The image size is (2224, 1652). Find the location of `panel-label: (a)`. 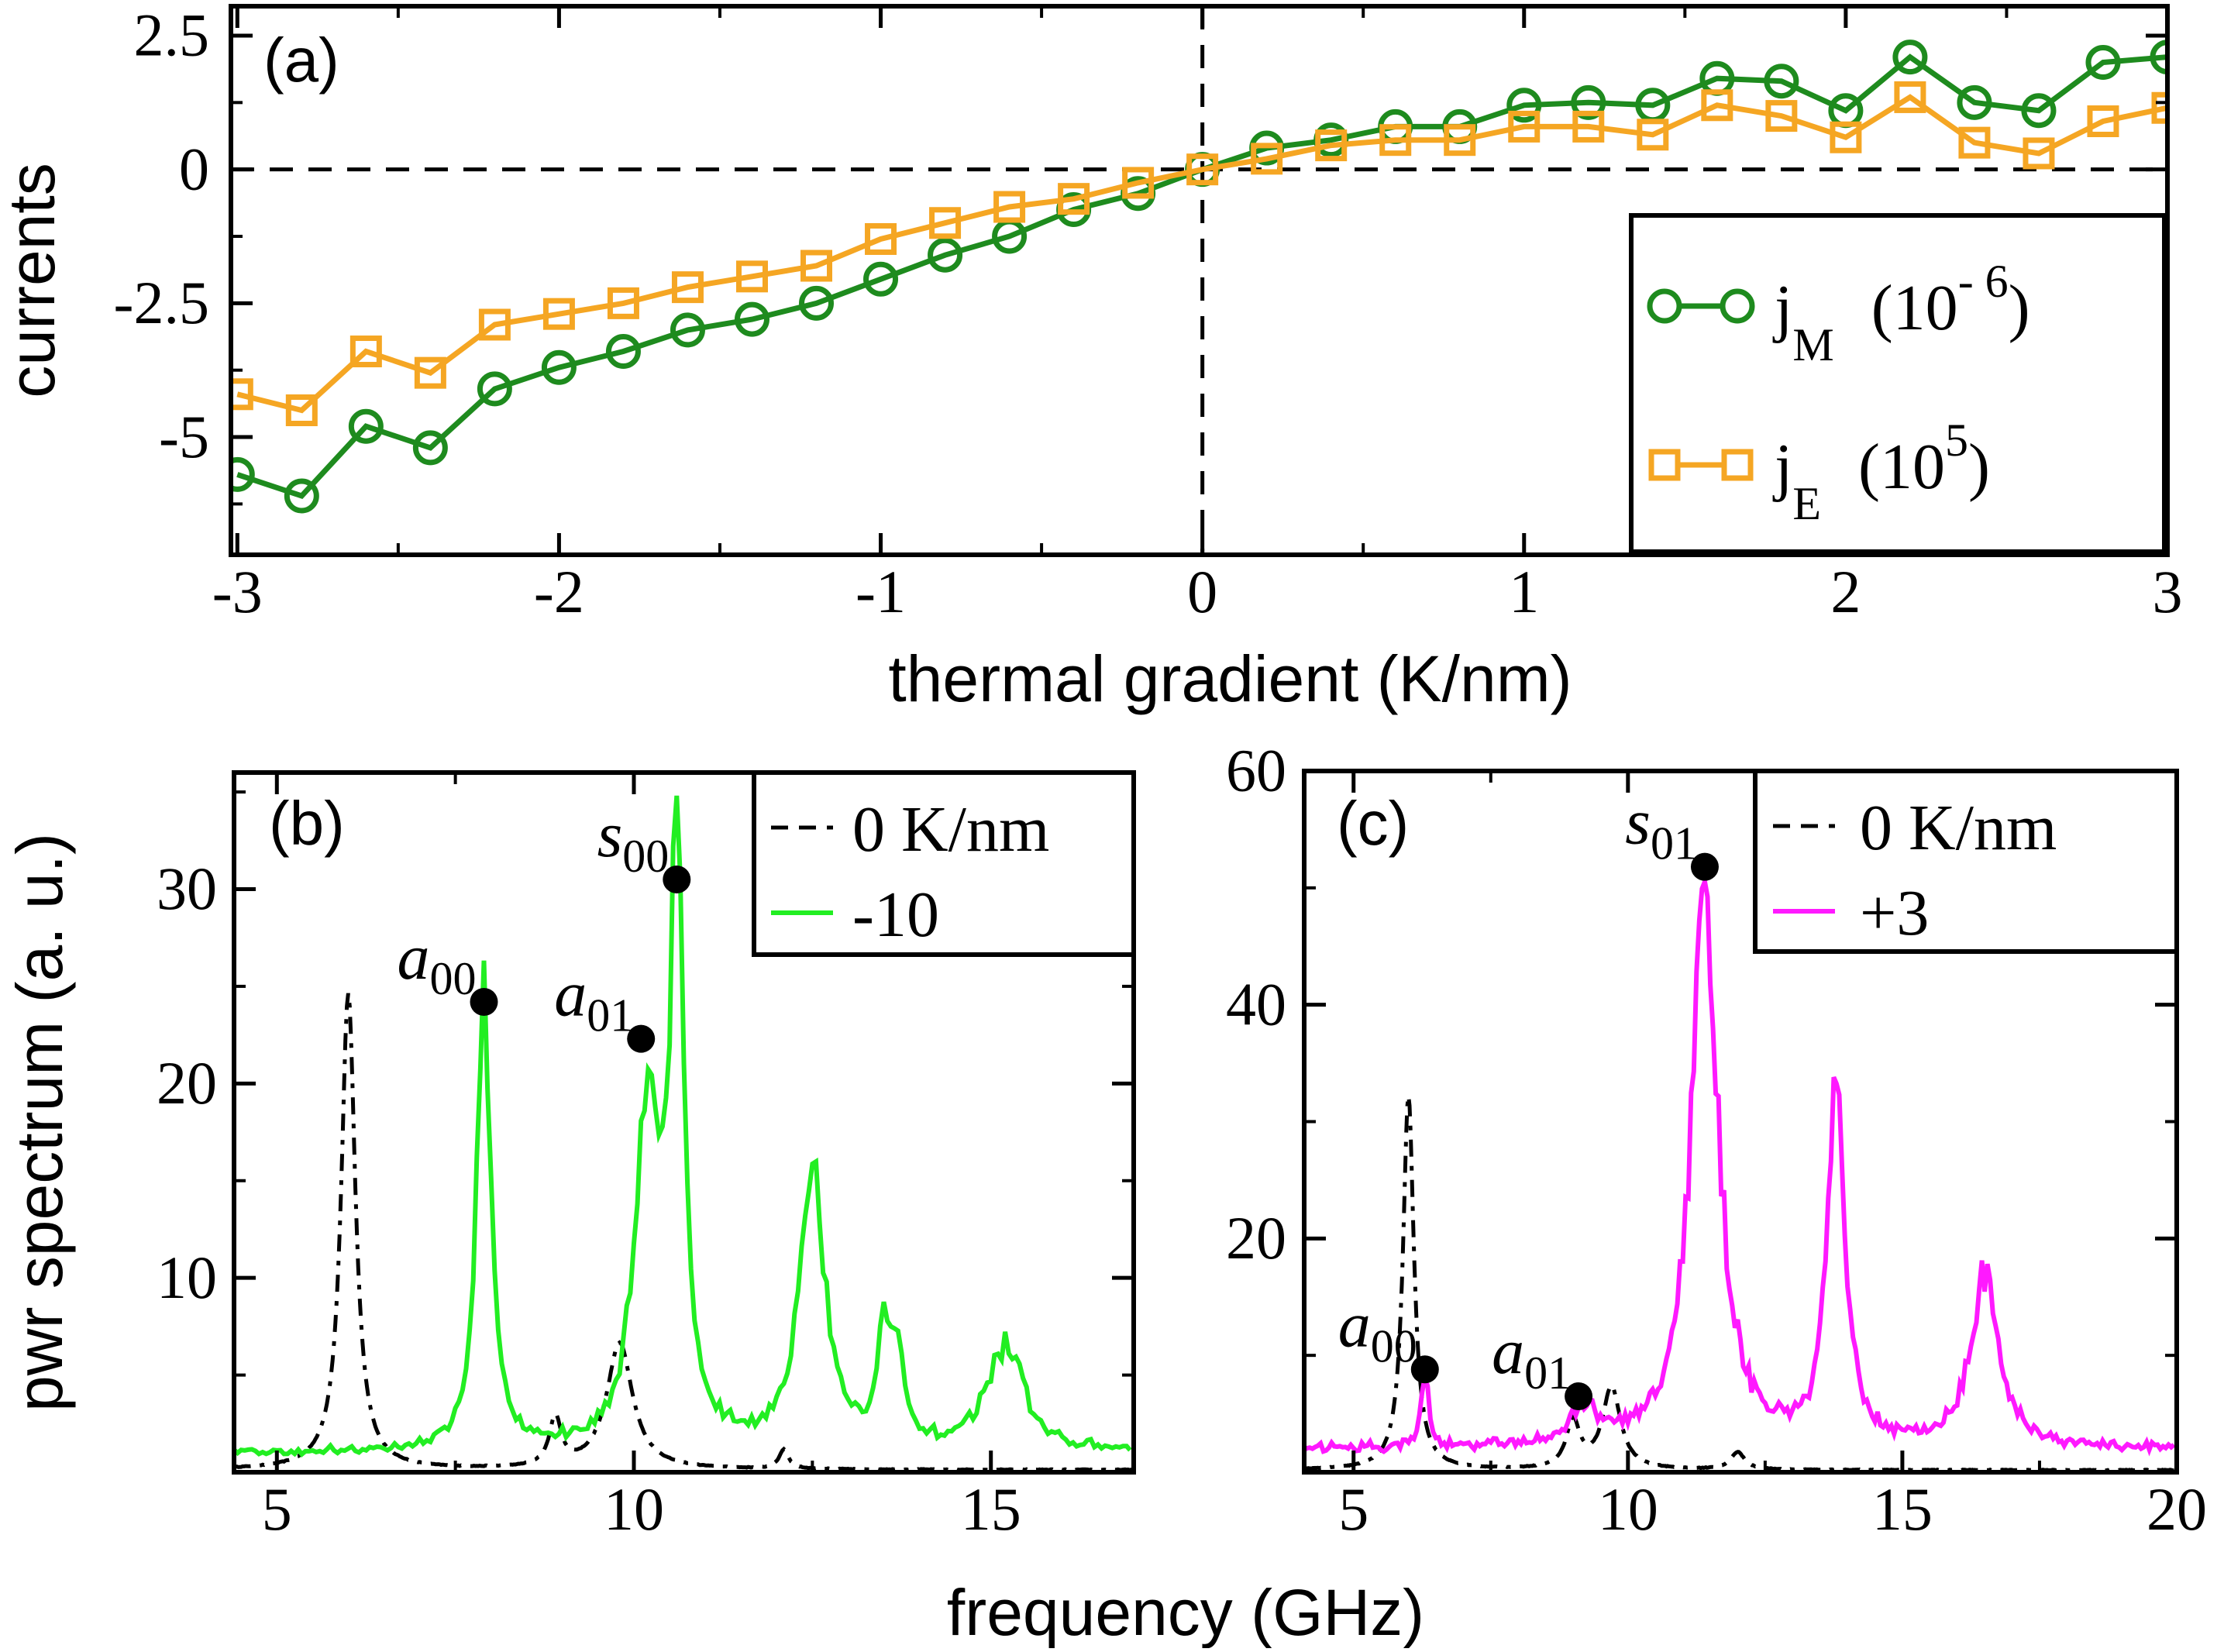

panel-label: (a) is located at coordinates (301, 60).